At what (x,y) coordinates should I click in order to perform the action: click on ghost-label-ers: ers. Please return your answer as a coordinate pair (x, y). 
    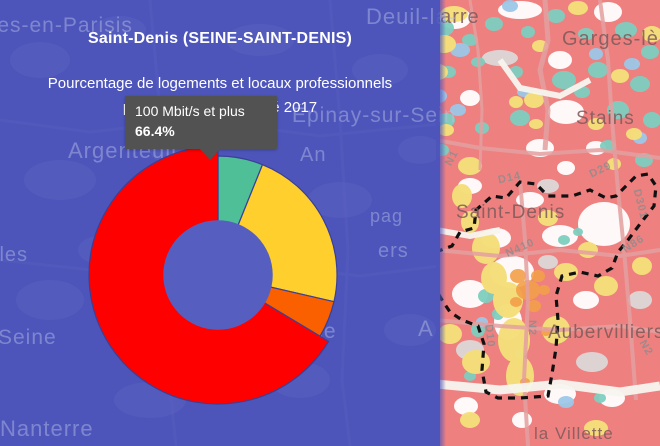
    Looking at the image, I should click on (393, 251).